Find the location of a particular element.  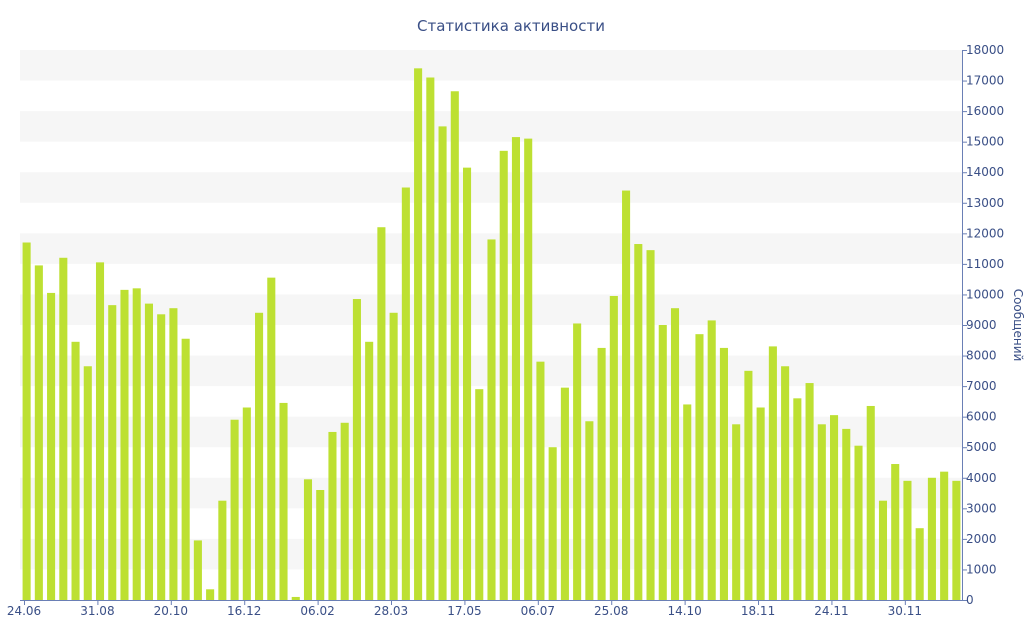

y-tick-label: 11000 is located at coordinates (985, 264).